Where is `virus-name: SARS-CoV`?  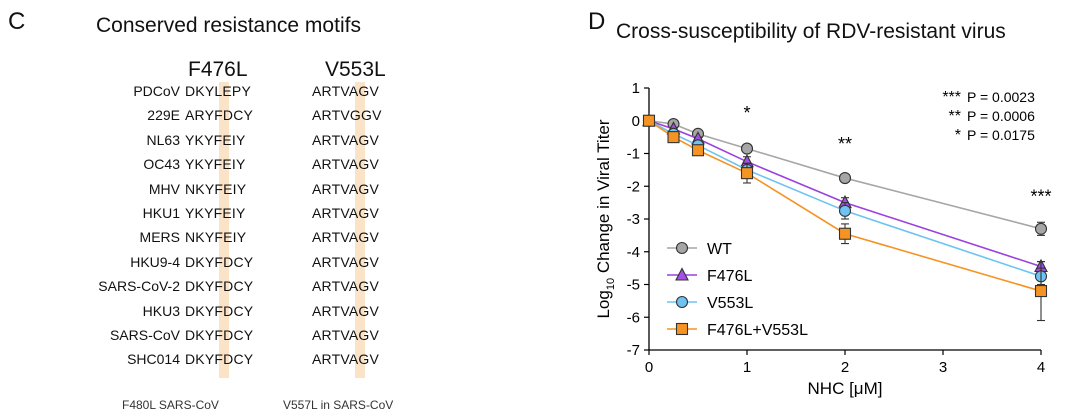
virus-name: SARS-CoV is located at coordinates (144, 335).